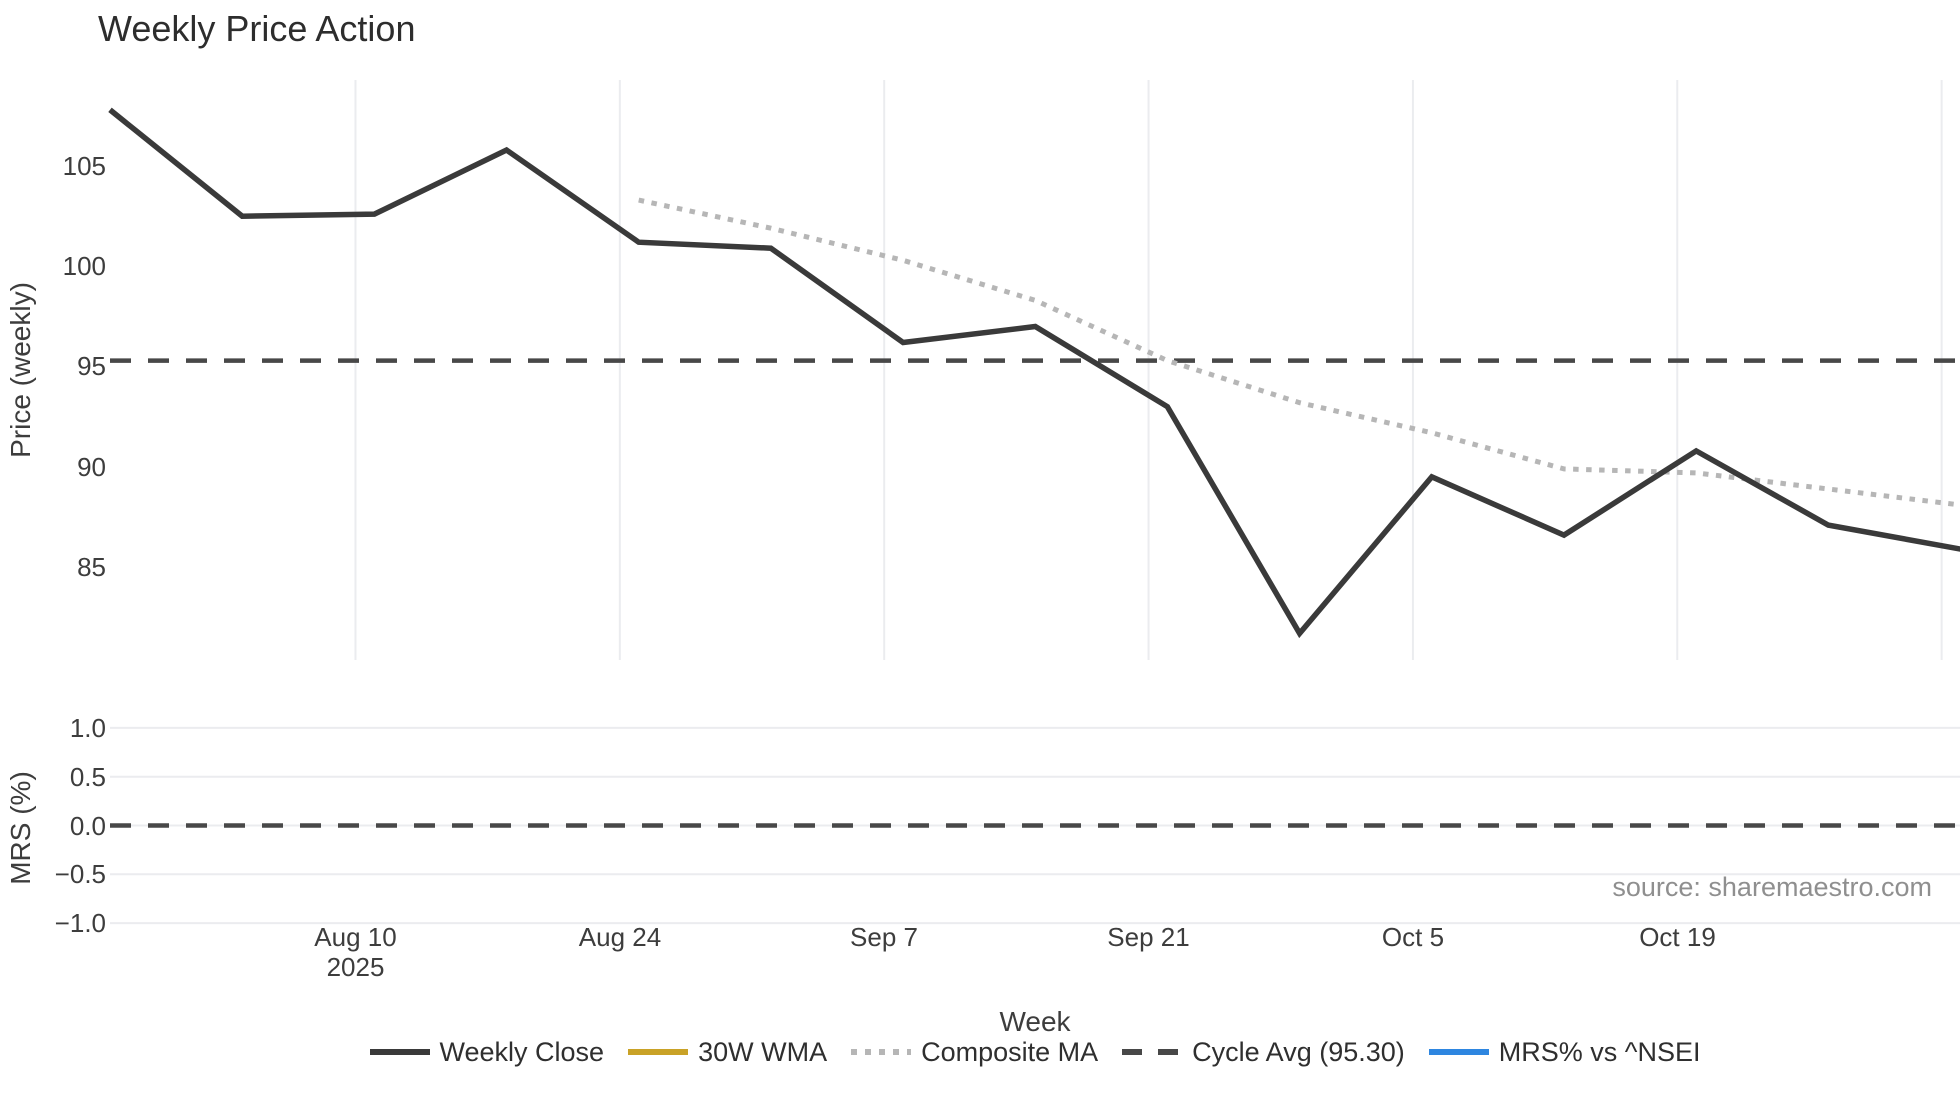  I want to click on mrs-tick-05: 0.5, so click(87, 777).